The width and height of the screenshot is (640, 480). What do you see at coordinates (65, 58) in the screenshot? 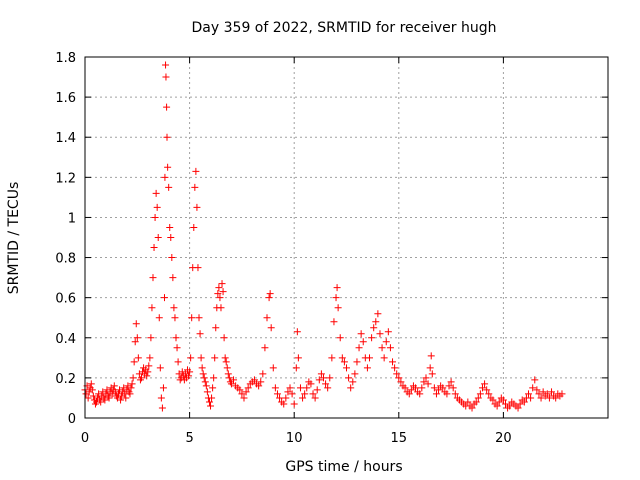
I see `y-tick-label: 1.8` at bounding box center [65, 58].